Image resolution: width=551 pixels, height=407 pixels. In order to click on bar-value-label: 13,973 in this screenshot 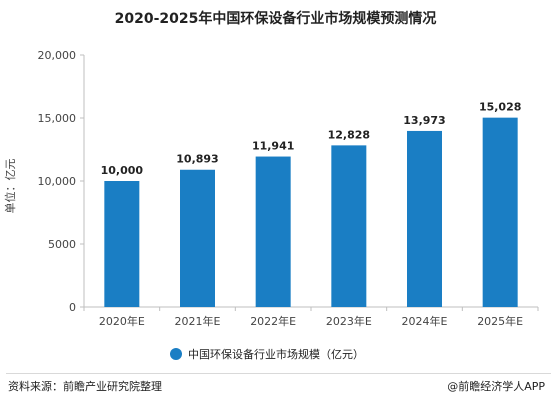, I will do `click(424, 120)`.